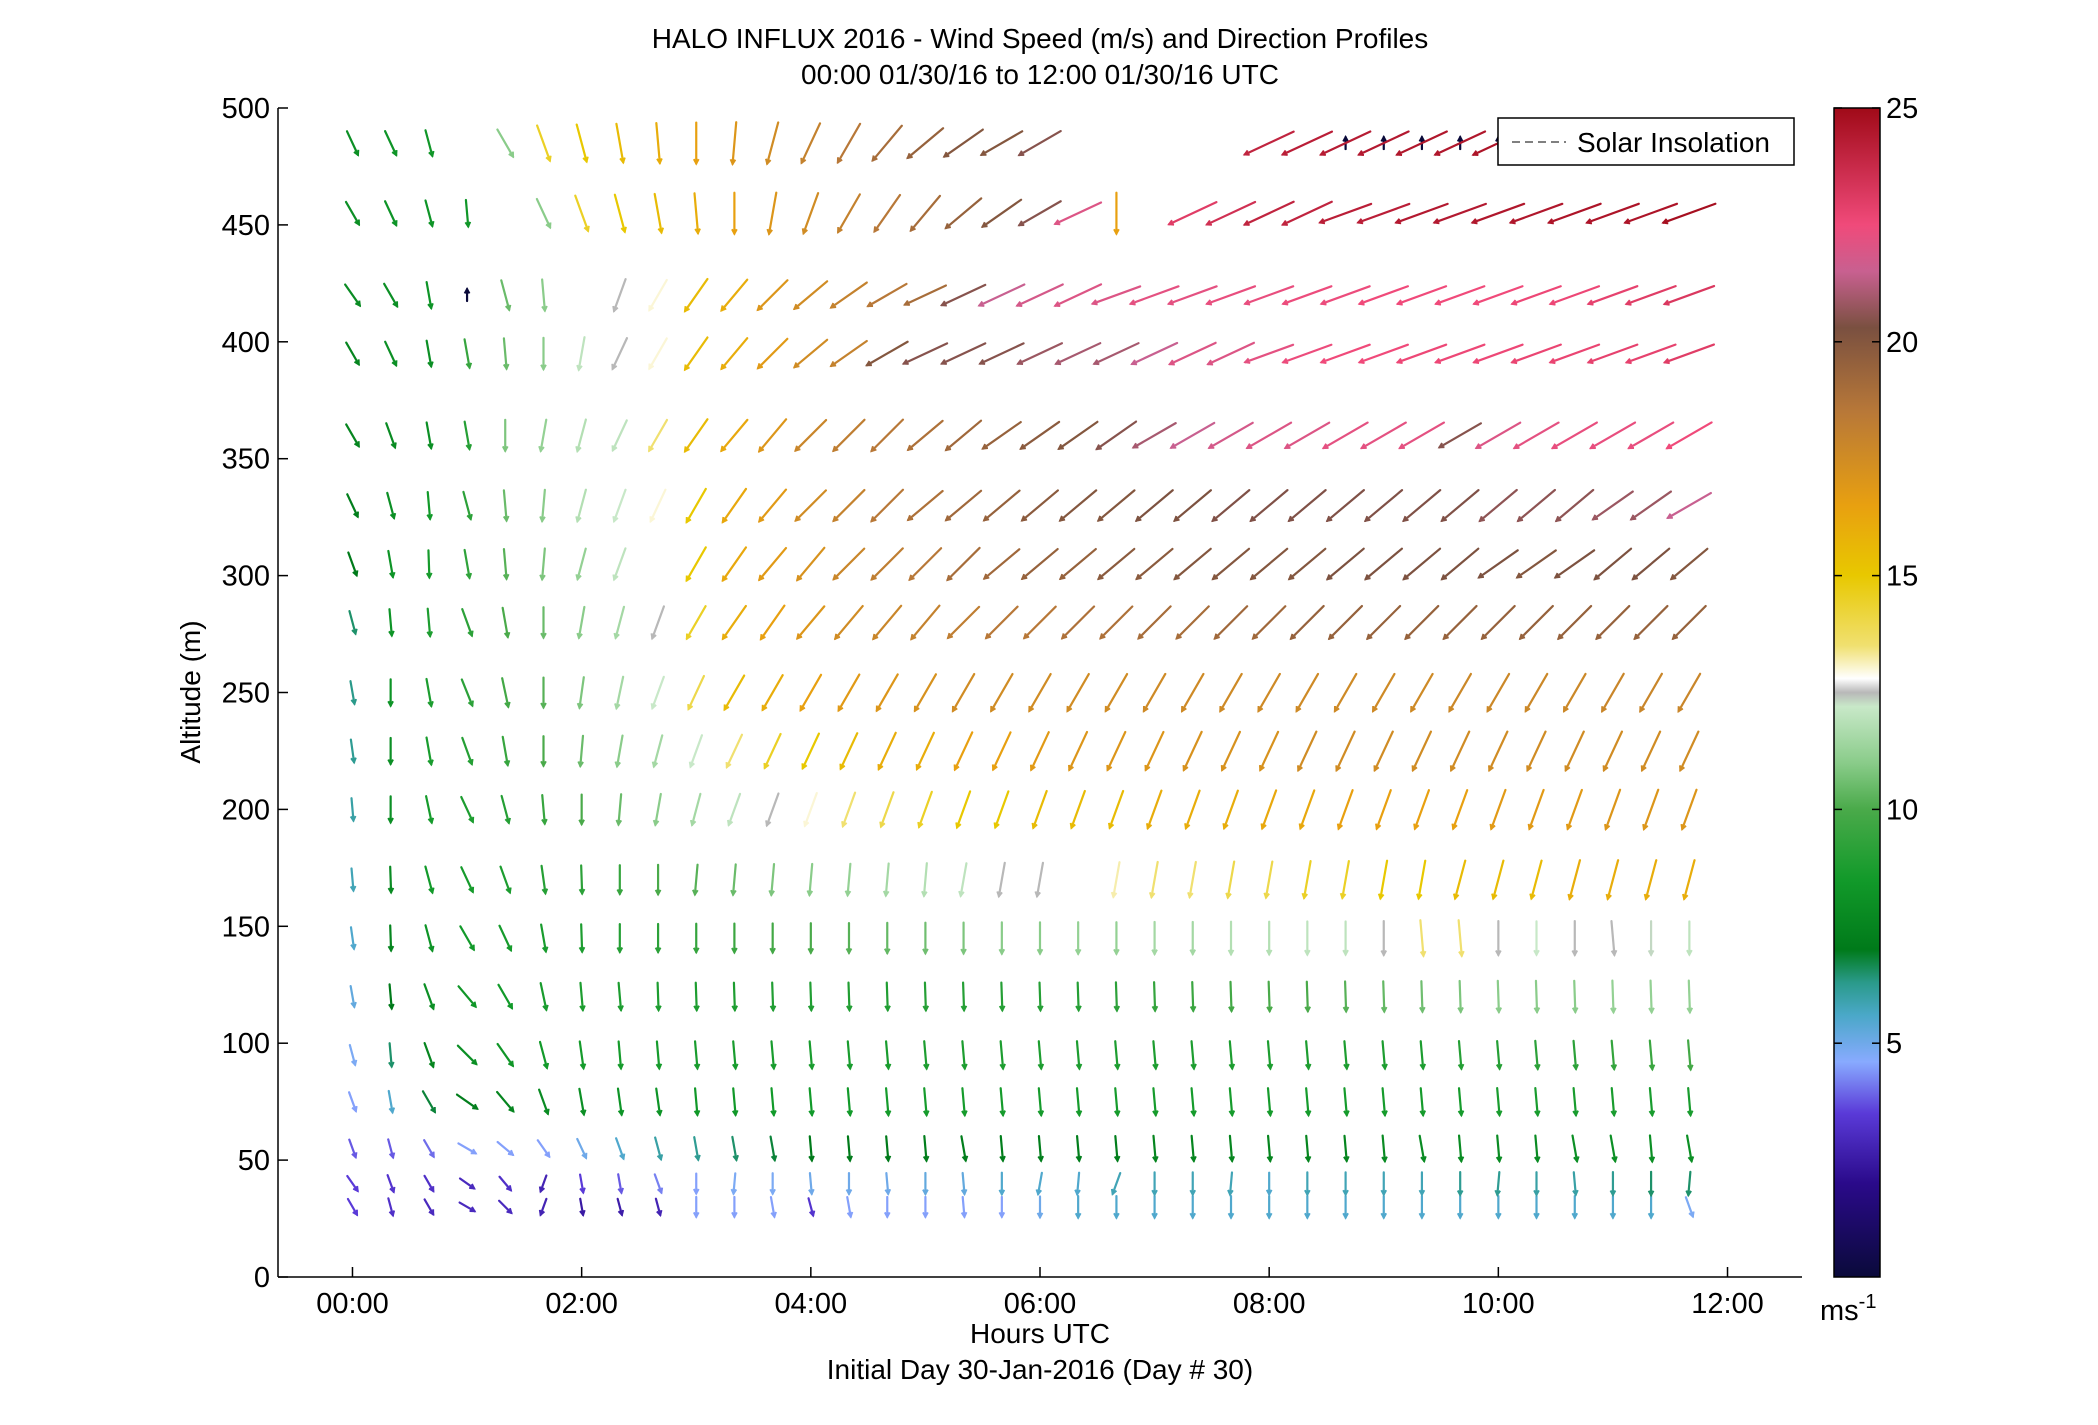 The width and height of the screenshot is (2098, 1425). I want to click on colorbar-unit-label: ms-1, so click(1848, 1309).